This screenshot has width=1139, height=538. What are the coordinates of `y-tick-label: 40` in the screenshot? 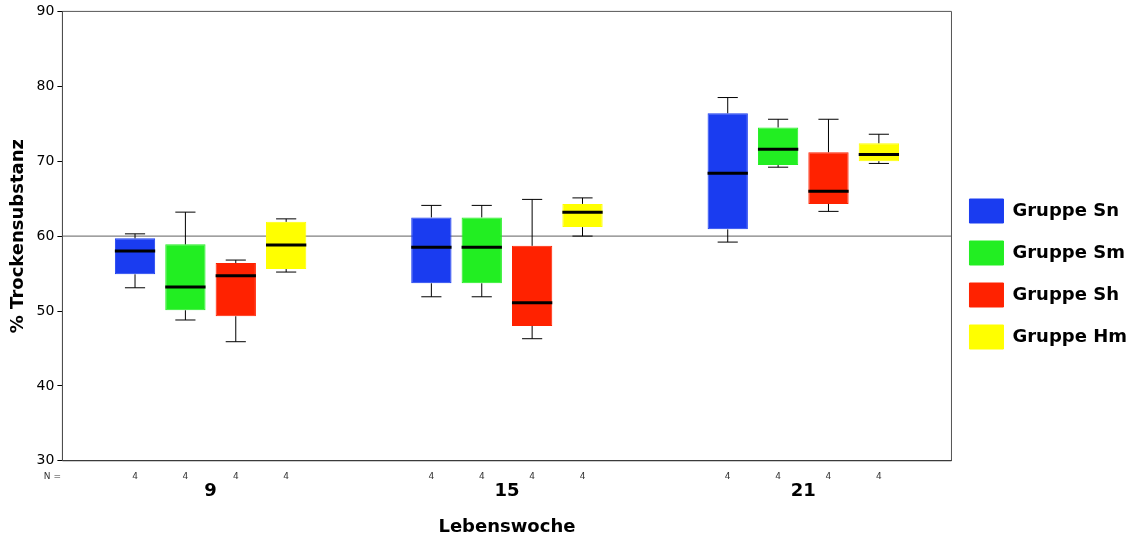 It's located at (45, 384).